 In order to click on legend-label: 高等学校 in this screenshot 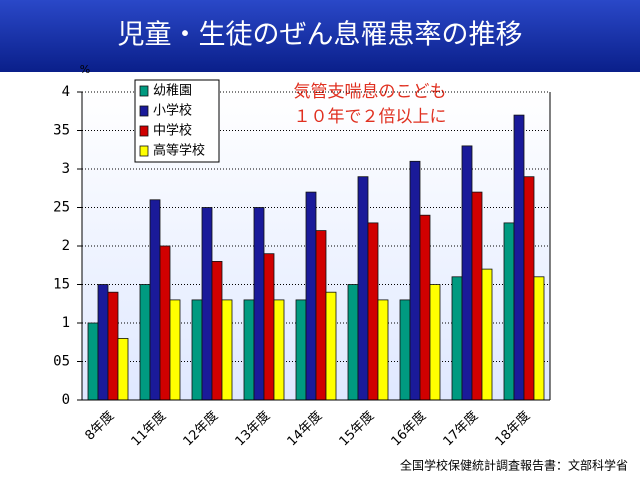, I will do `click(179, 151)`.